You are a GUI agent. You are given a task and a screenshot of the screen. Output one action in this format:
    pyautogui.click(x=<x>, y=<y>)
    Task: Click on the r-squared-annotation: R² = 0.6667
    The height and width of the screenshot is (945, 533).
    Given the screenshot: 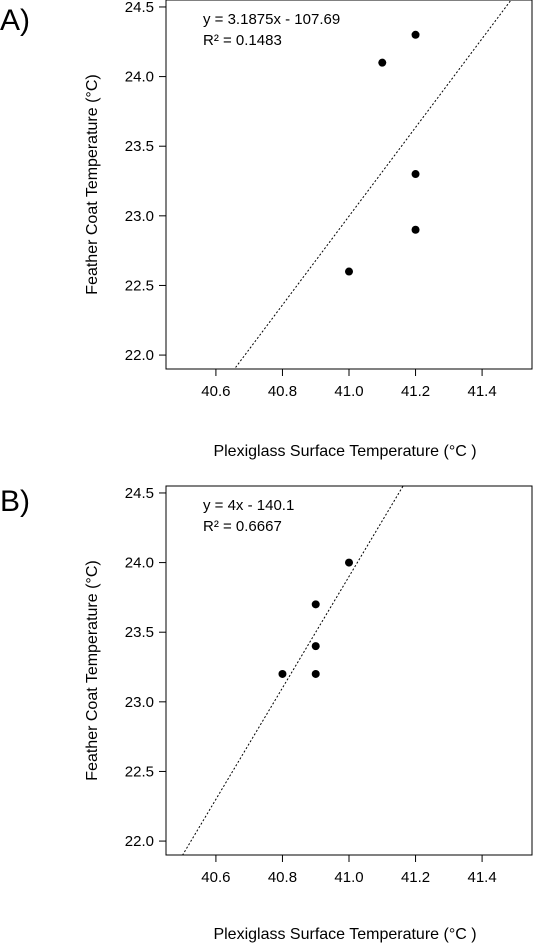 What is the action you would take?
    pyautogui.click(x=242, y=526)
    